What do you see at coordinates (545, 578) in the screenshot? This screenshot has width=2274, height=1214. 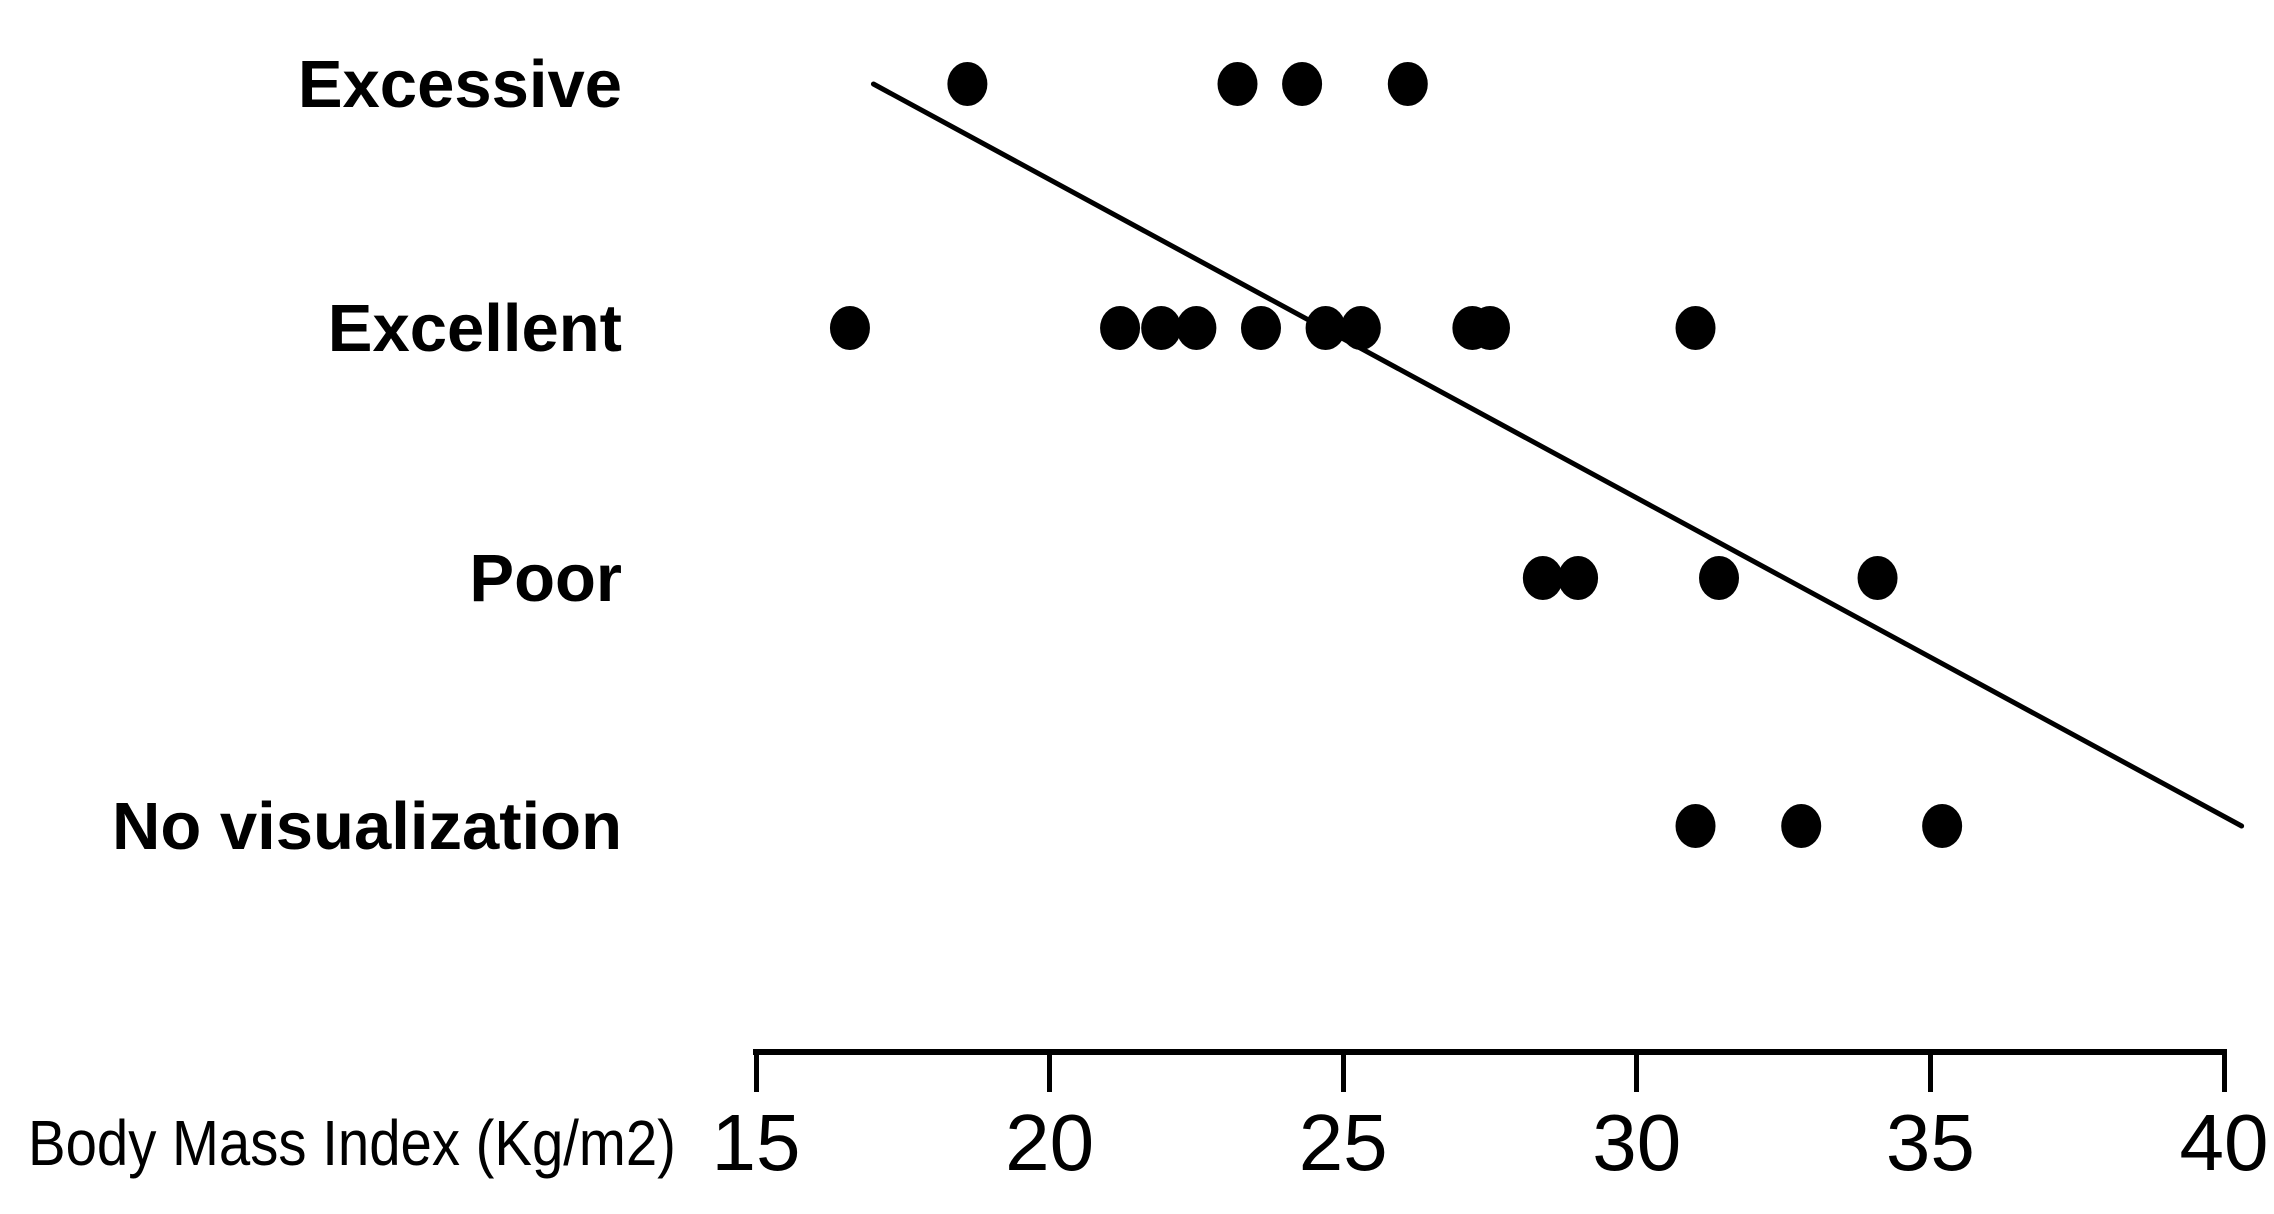 I see `category-label-poor: Poor` at bounding box center [545, 578].